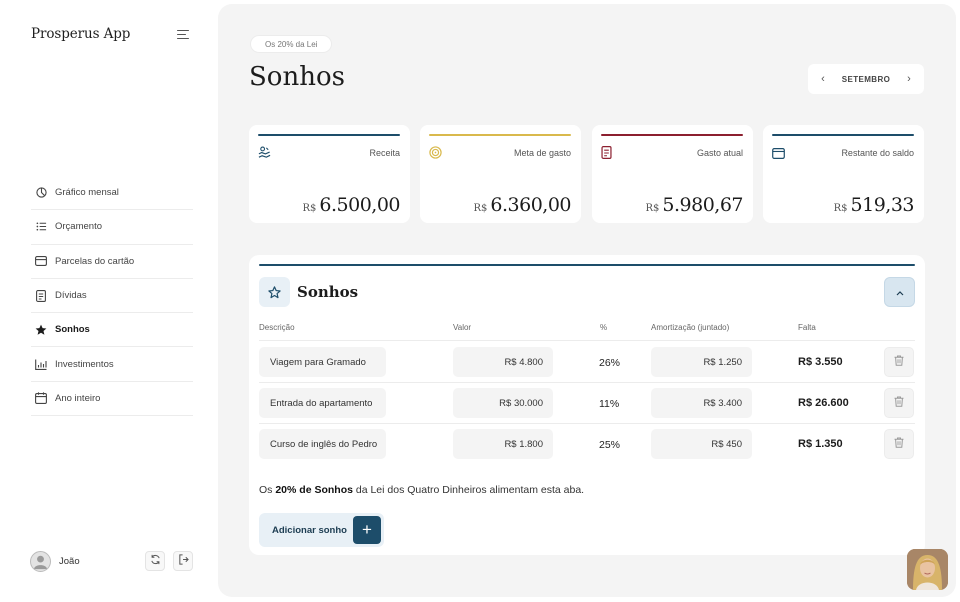 This screenshot has width=960, height=602. I want to click on card-meta-de-gasto: Meta de gasto R$ 6.360,00, so click(500, 174).